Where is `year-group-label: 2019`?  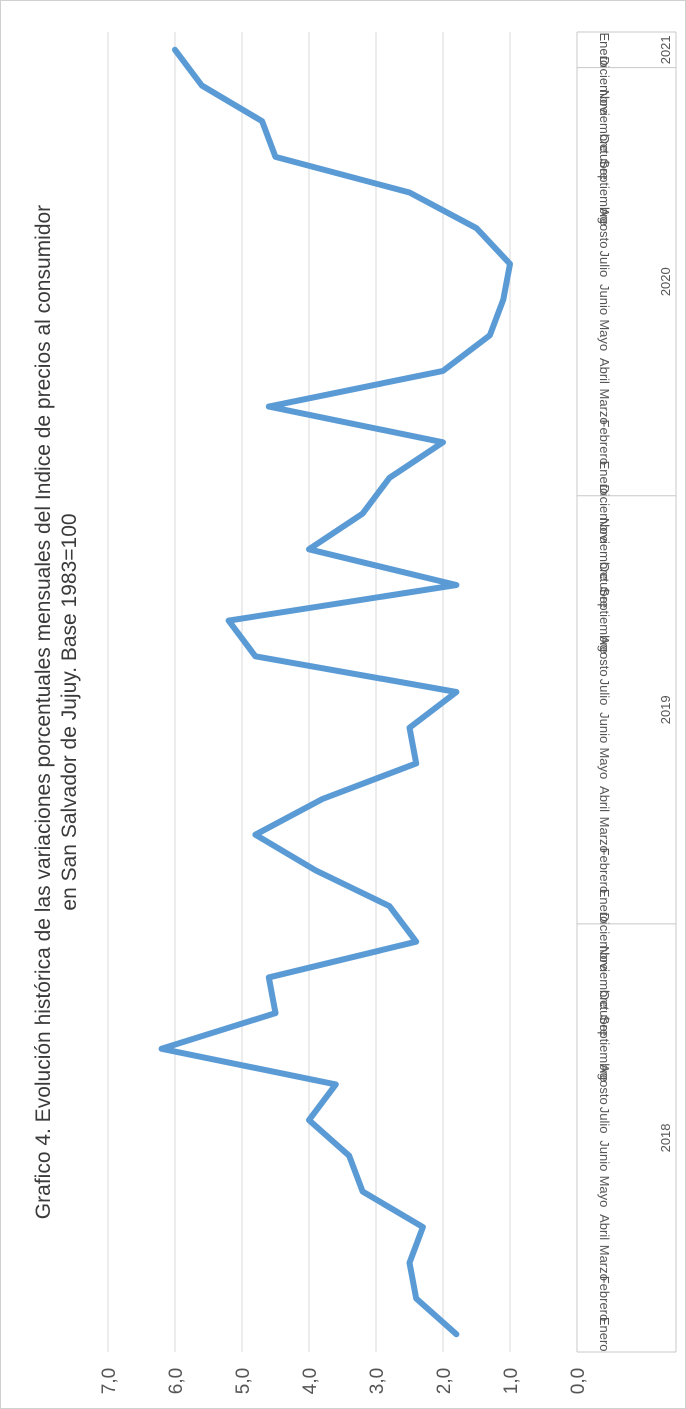 year-group-label: 2019 is located at coordinates (665, 709).